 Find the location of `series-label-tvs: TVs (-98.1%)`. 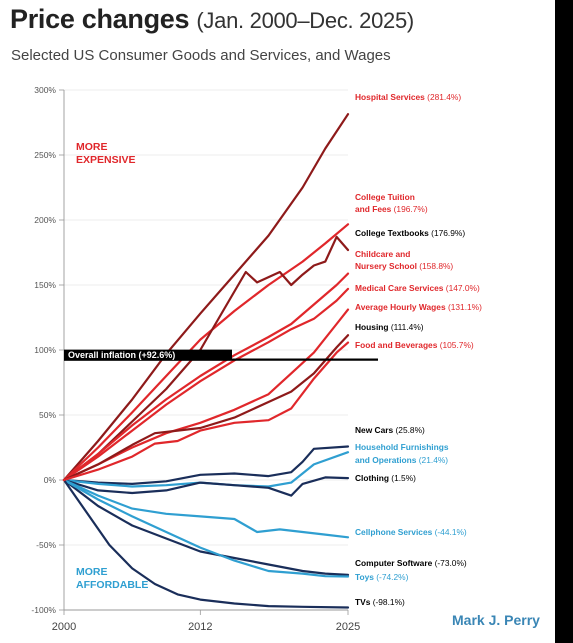

series-label-tvs: TVs (-98.1%) is located at coordinates (380, 602).